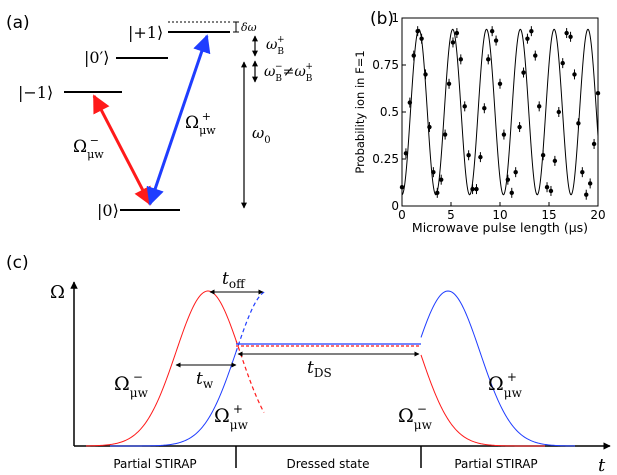 Image resolution: width=617 pixels, height=475 pixels. Describe the element at coordinates (275, 46) in the screenshot. I see `omega-b-plus-label: ωB+` at that location.